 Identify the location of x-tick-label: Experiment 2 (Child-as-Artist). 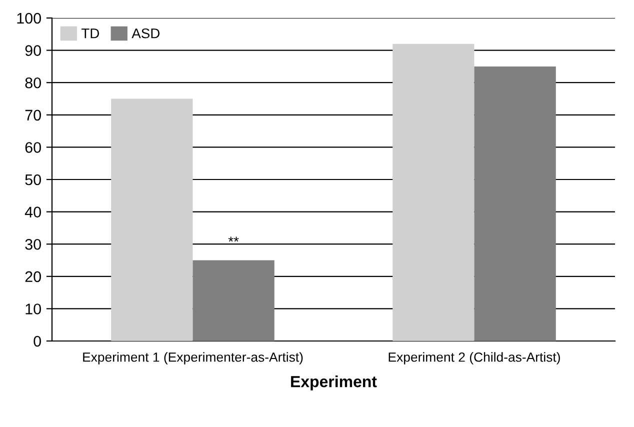
(474, 358).